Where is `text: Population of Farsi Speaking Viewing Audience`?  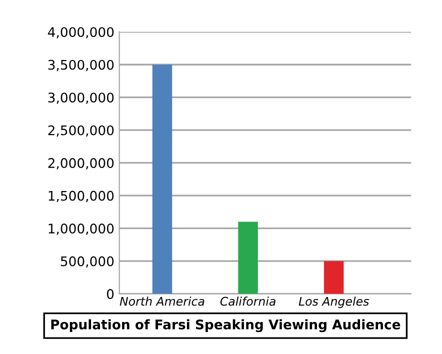 text: Population of Farsi Speaking Viewing Audience is located at coordinates (225, 325).